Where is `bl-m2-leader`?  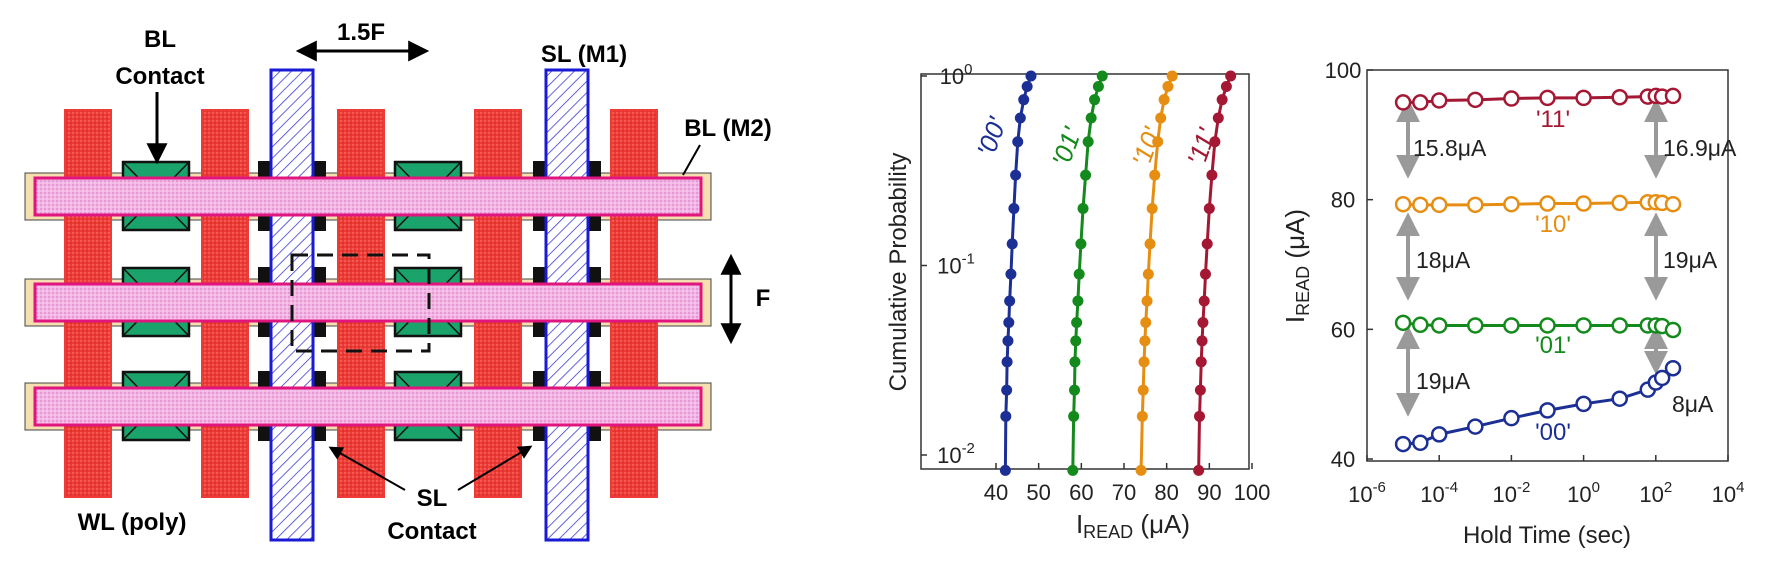 bl-m2-leader is located at coordinates (691, 160).